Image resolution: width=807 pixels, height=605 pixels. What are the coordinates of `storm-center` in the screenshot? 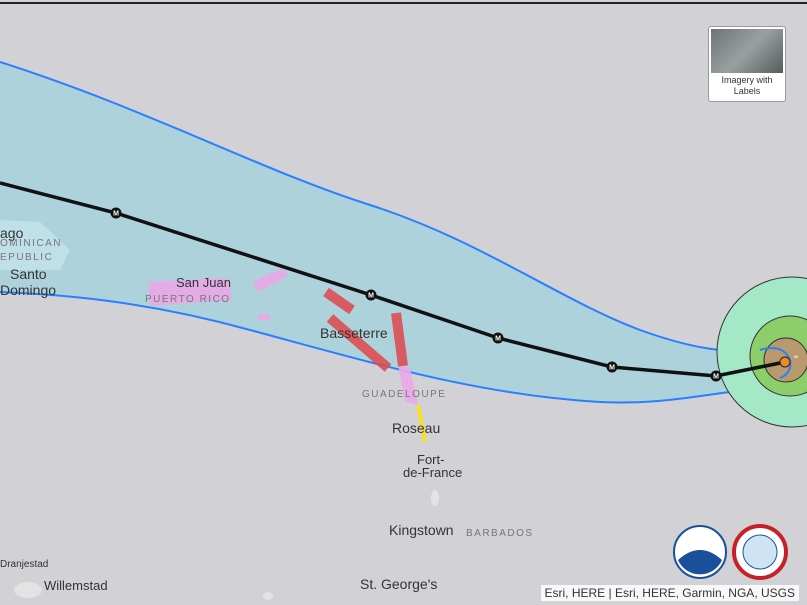 It's located at (785, 362).